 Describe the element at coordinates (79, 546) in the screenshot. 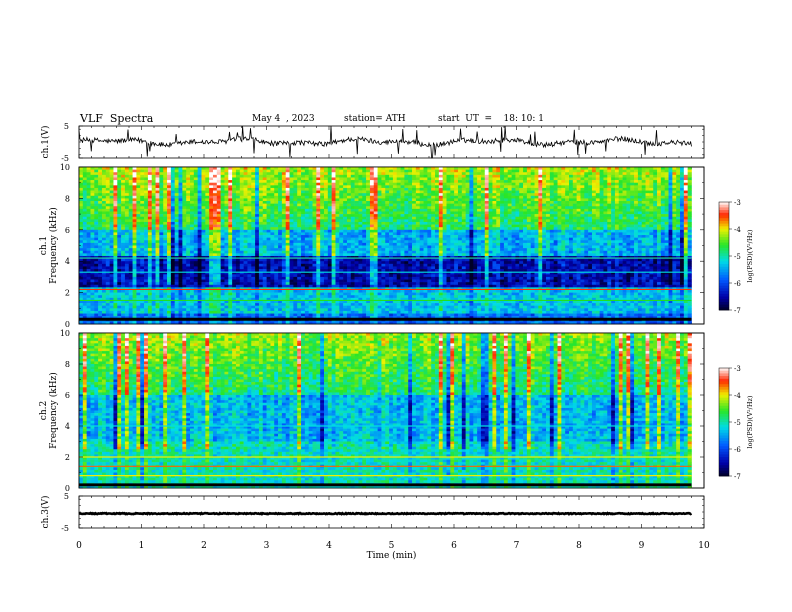

I see `x-tick-label: 0` at that location.